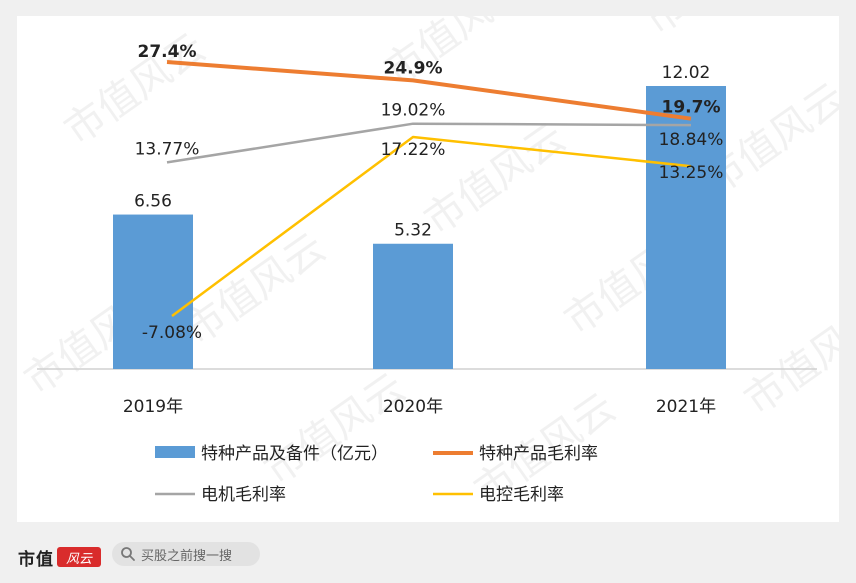 This screenshot has width=856, height=583. What do you see at coordinates (686, 407) in the screenshot?
I see `x-tick-label: 2021年` at bounding box center [686, 407].